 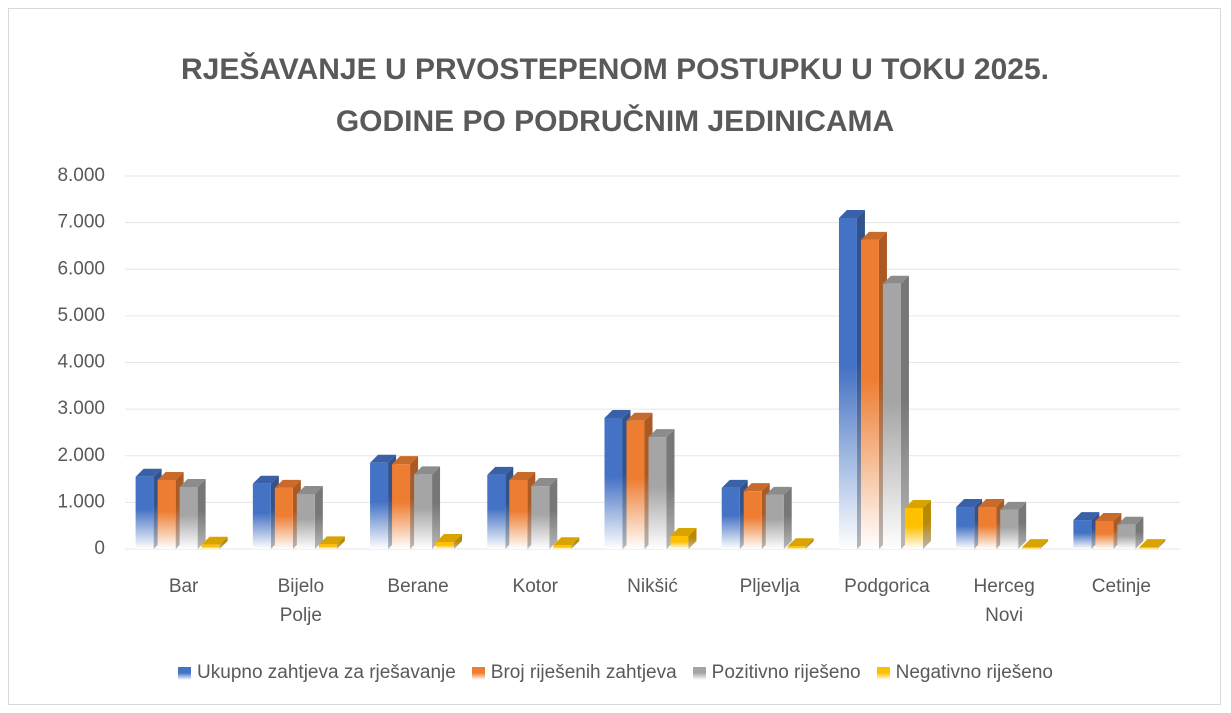 I want to click on x-tick-text: Bar, so click(x=183, y=586).